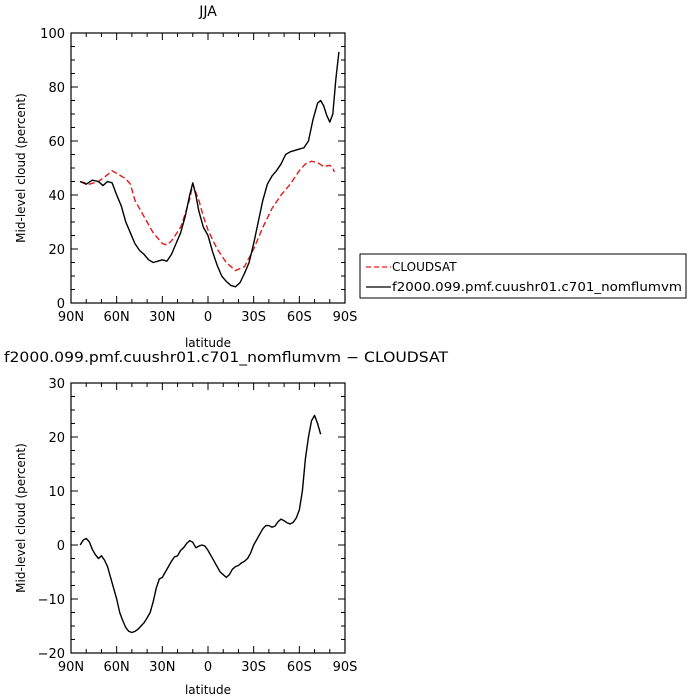 The width and height of the screenshot is (700, 700). I want to click on y-tick-label: 10, so click(56, 492).